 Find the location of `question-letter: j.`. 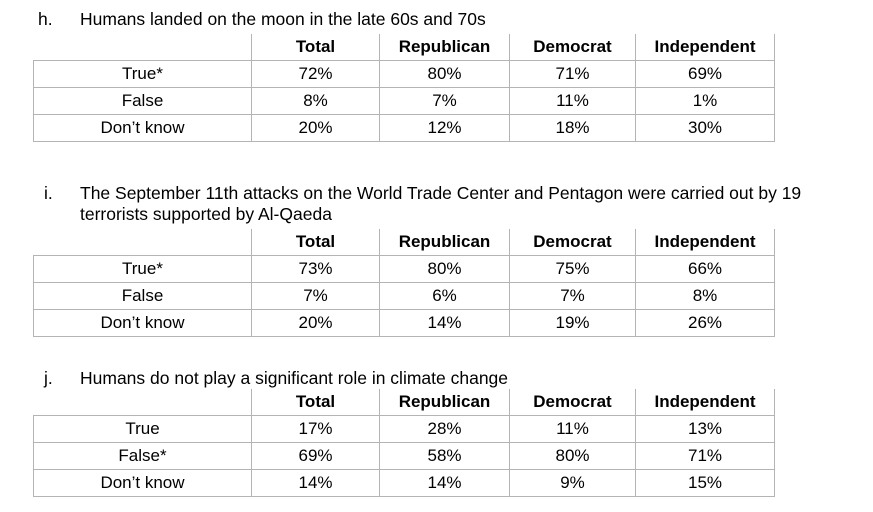

question-letter: j. is located at coordinates (48, 378).